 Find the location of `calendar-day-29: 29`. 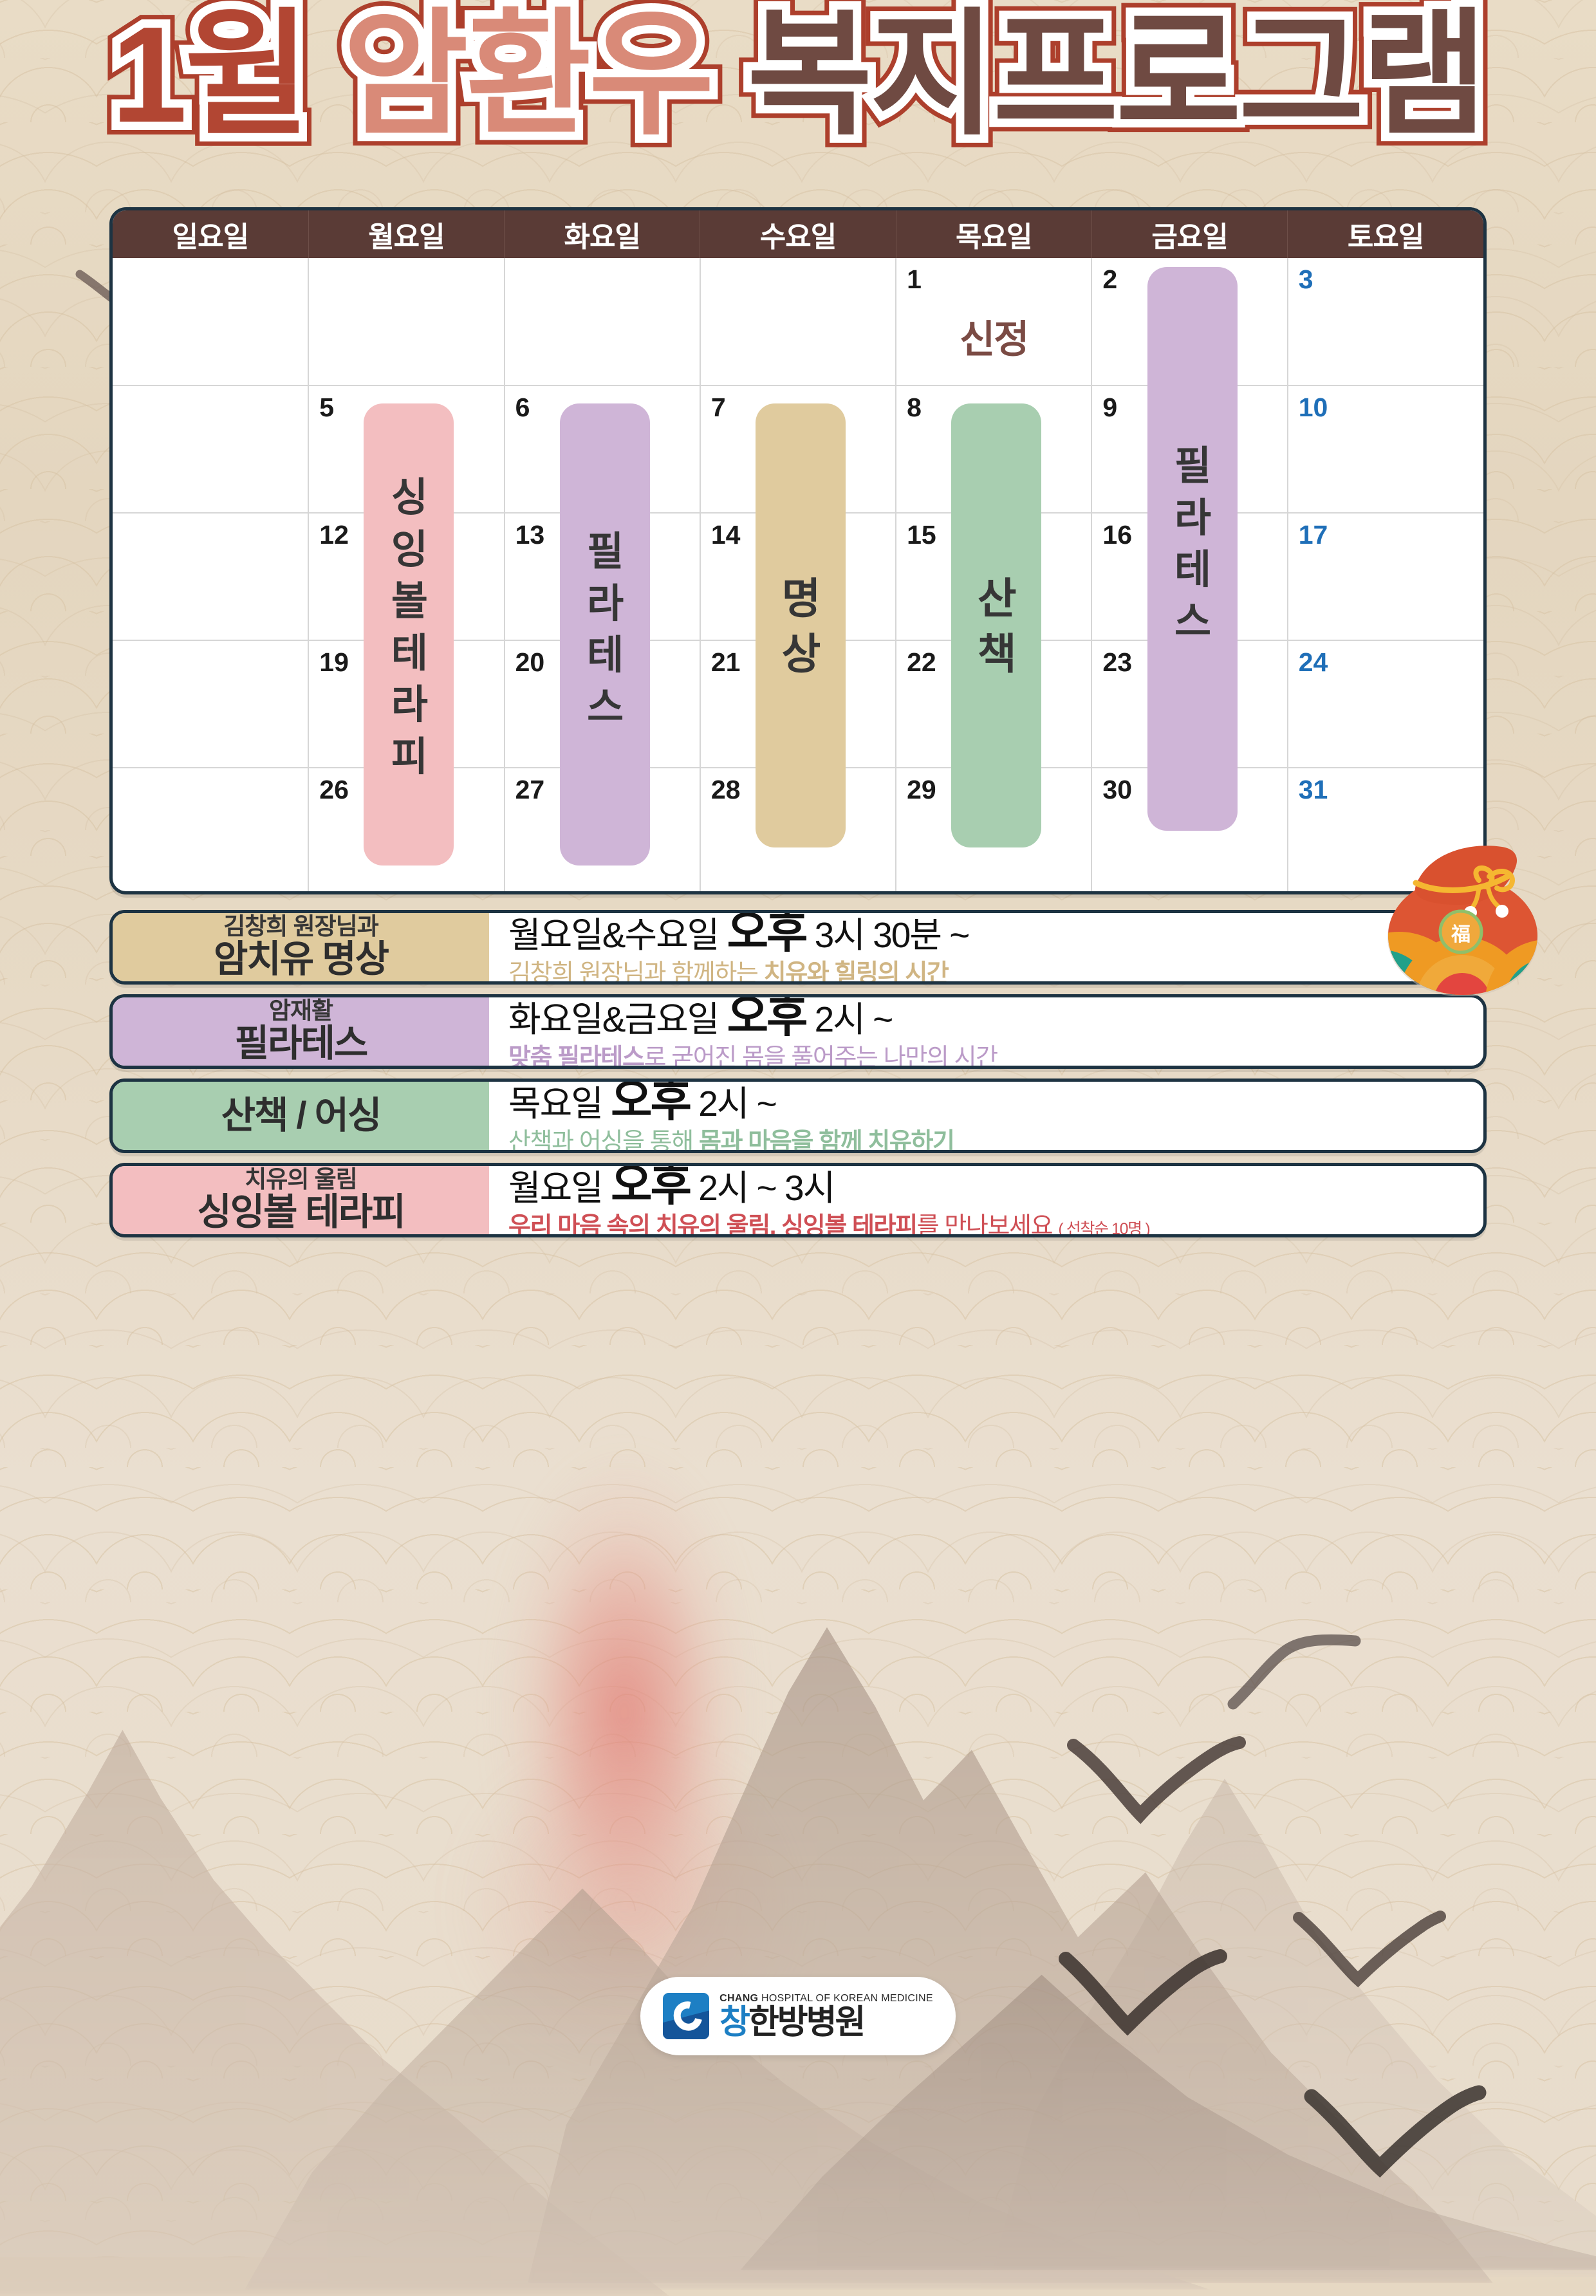

calendar-day-29: 29 is located at coordinates (994, 829).